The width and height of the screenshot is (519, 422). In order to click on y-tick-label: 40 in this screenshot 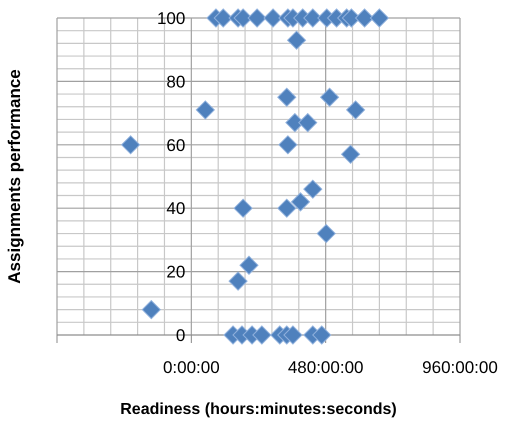, I will do `click(176, 208)`.